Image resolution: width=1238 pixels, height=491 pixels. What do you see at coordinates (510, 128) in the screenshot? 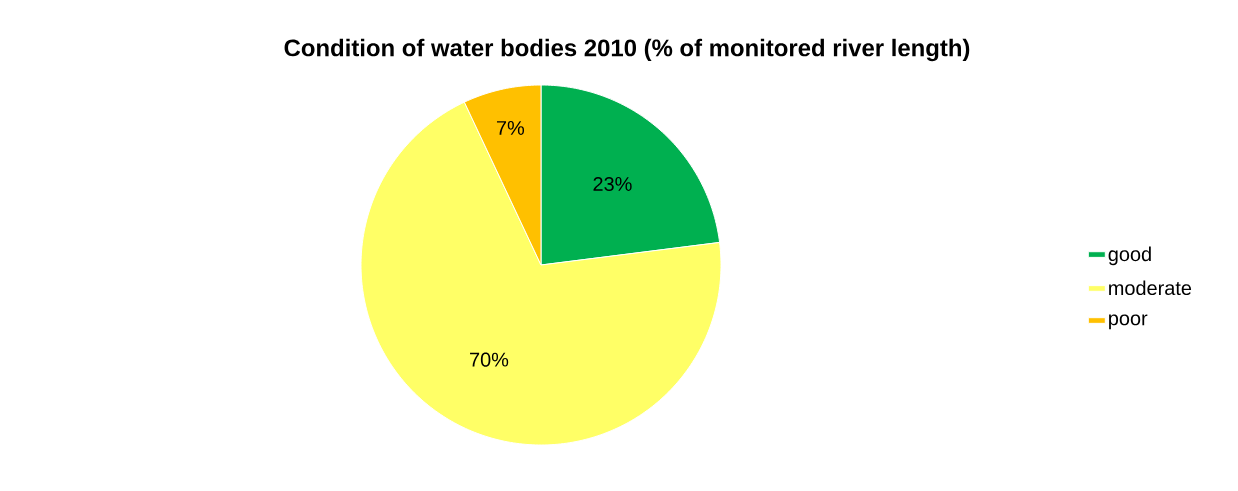
I see `data-label: 7%` at bounding box center [510, 128].